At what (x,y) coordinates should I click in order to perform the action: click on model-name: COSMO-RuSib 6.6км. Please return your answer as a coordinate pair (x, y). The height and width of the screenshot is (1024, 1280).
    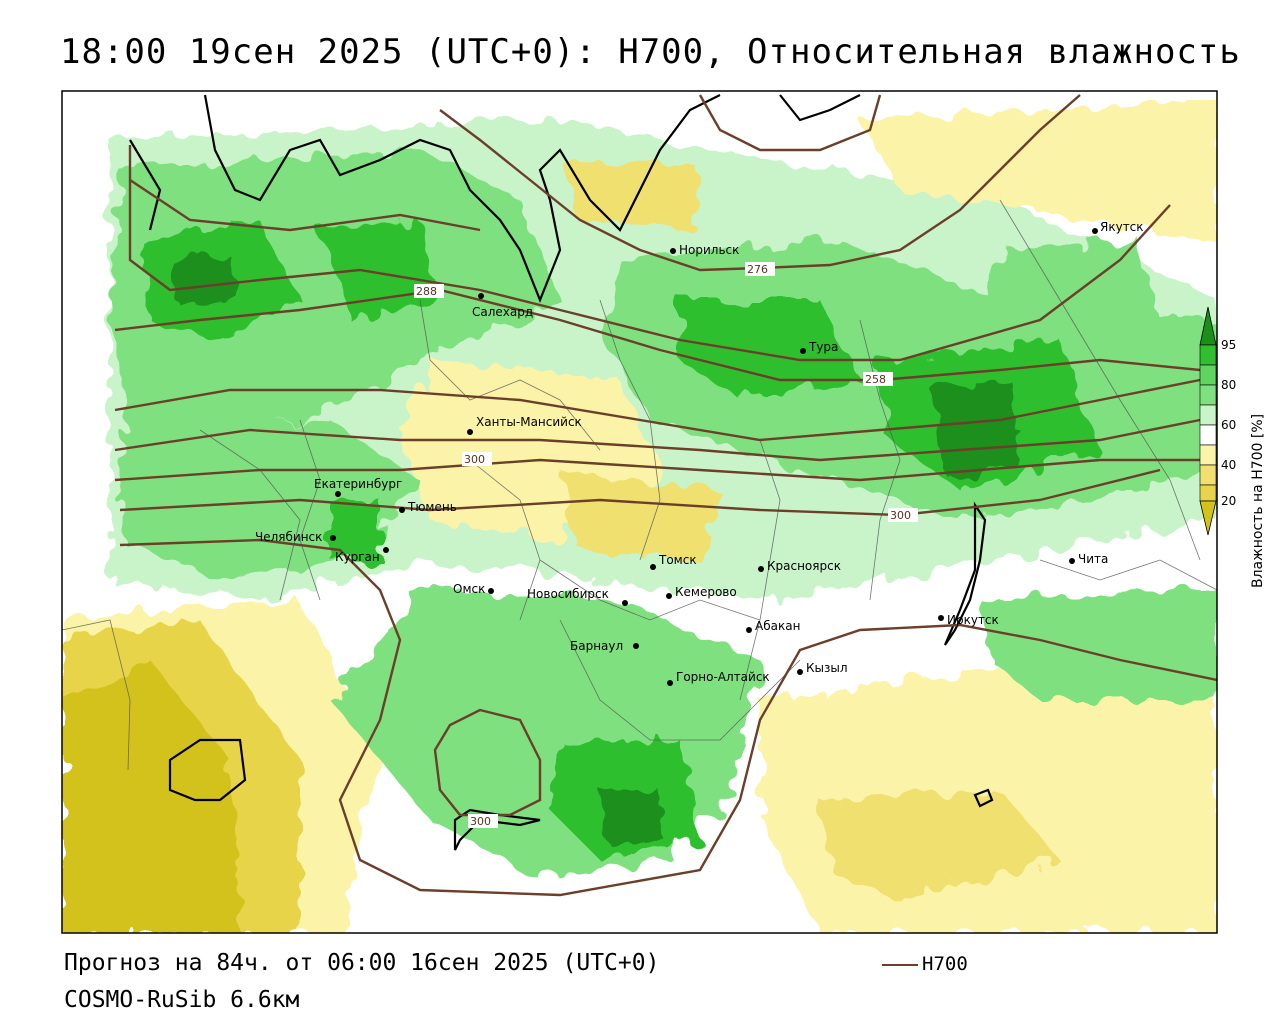
    Looking at the image, I should click on (182, 1000).